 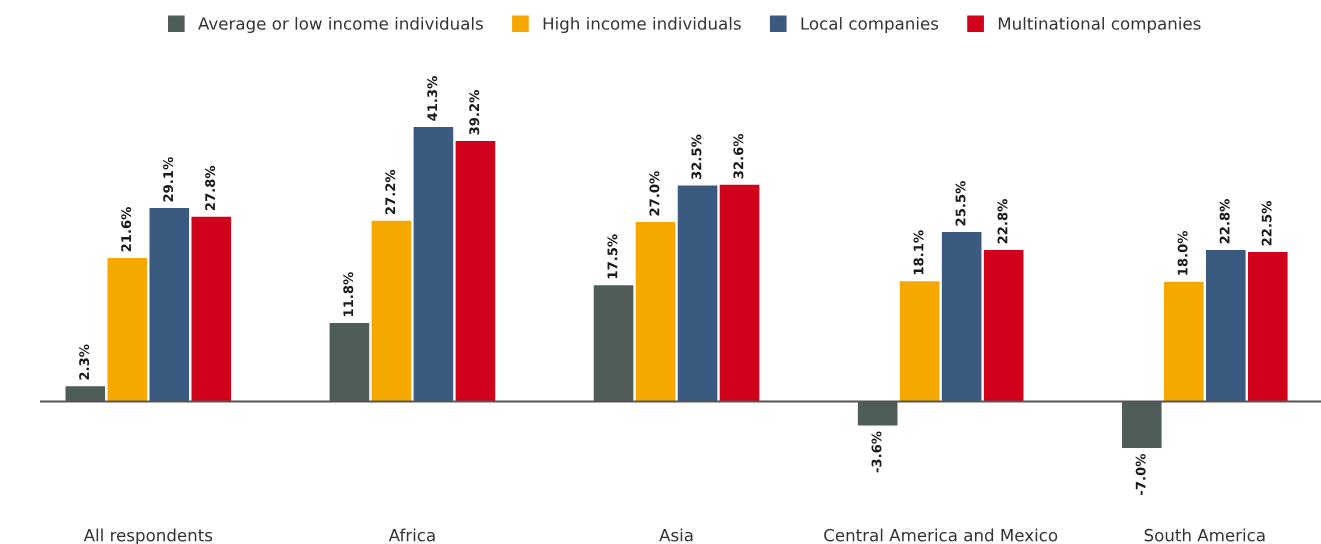 What do you see at coordinates (210, 188) in the screenshot?
I see `data-label: 27.8%` at bounding box center [210, 188].